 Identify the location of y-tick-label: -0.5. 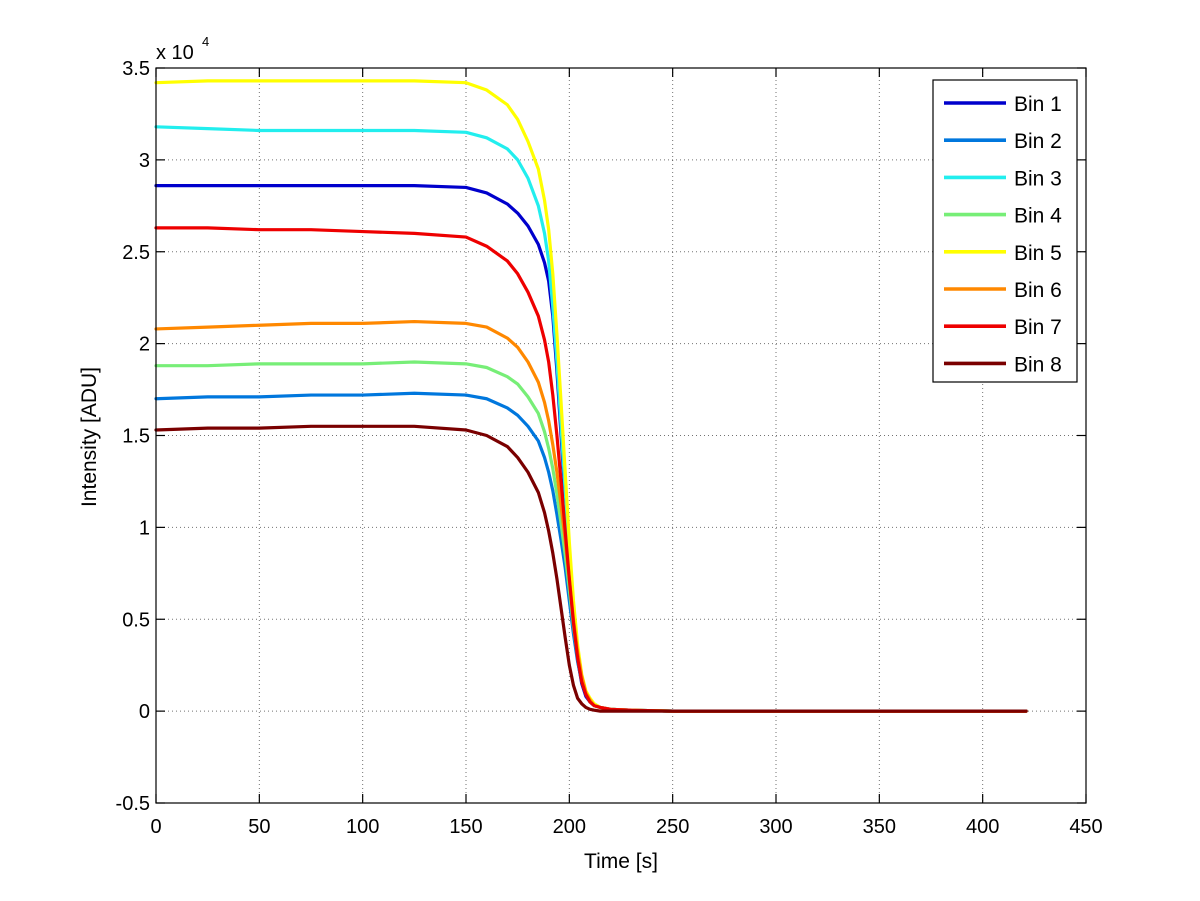
(133, 804).